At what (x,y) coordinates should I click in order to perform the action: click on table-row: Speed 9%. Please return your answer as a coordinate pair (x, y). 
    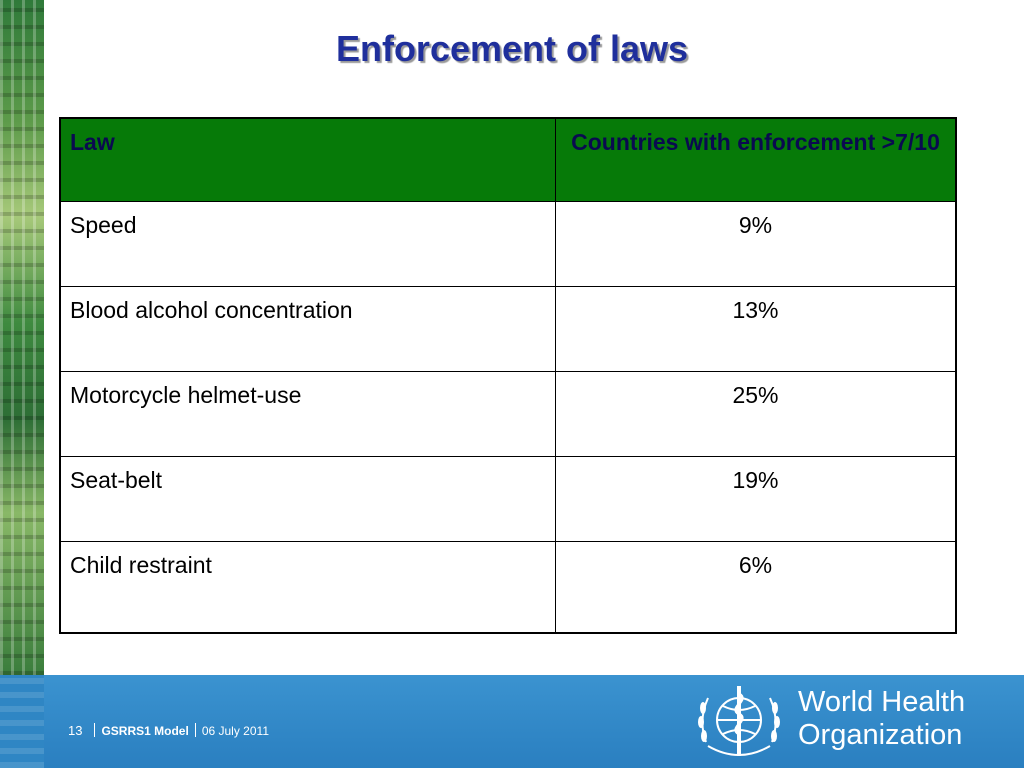
    Looking at the image, I should click on (508, 244).